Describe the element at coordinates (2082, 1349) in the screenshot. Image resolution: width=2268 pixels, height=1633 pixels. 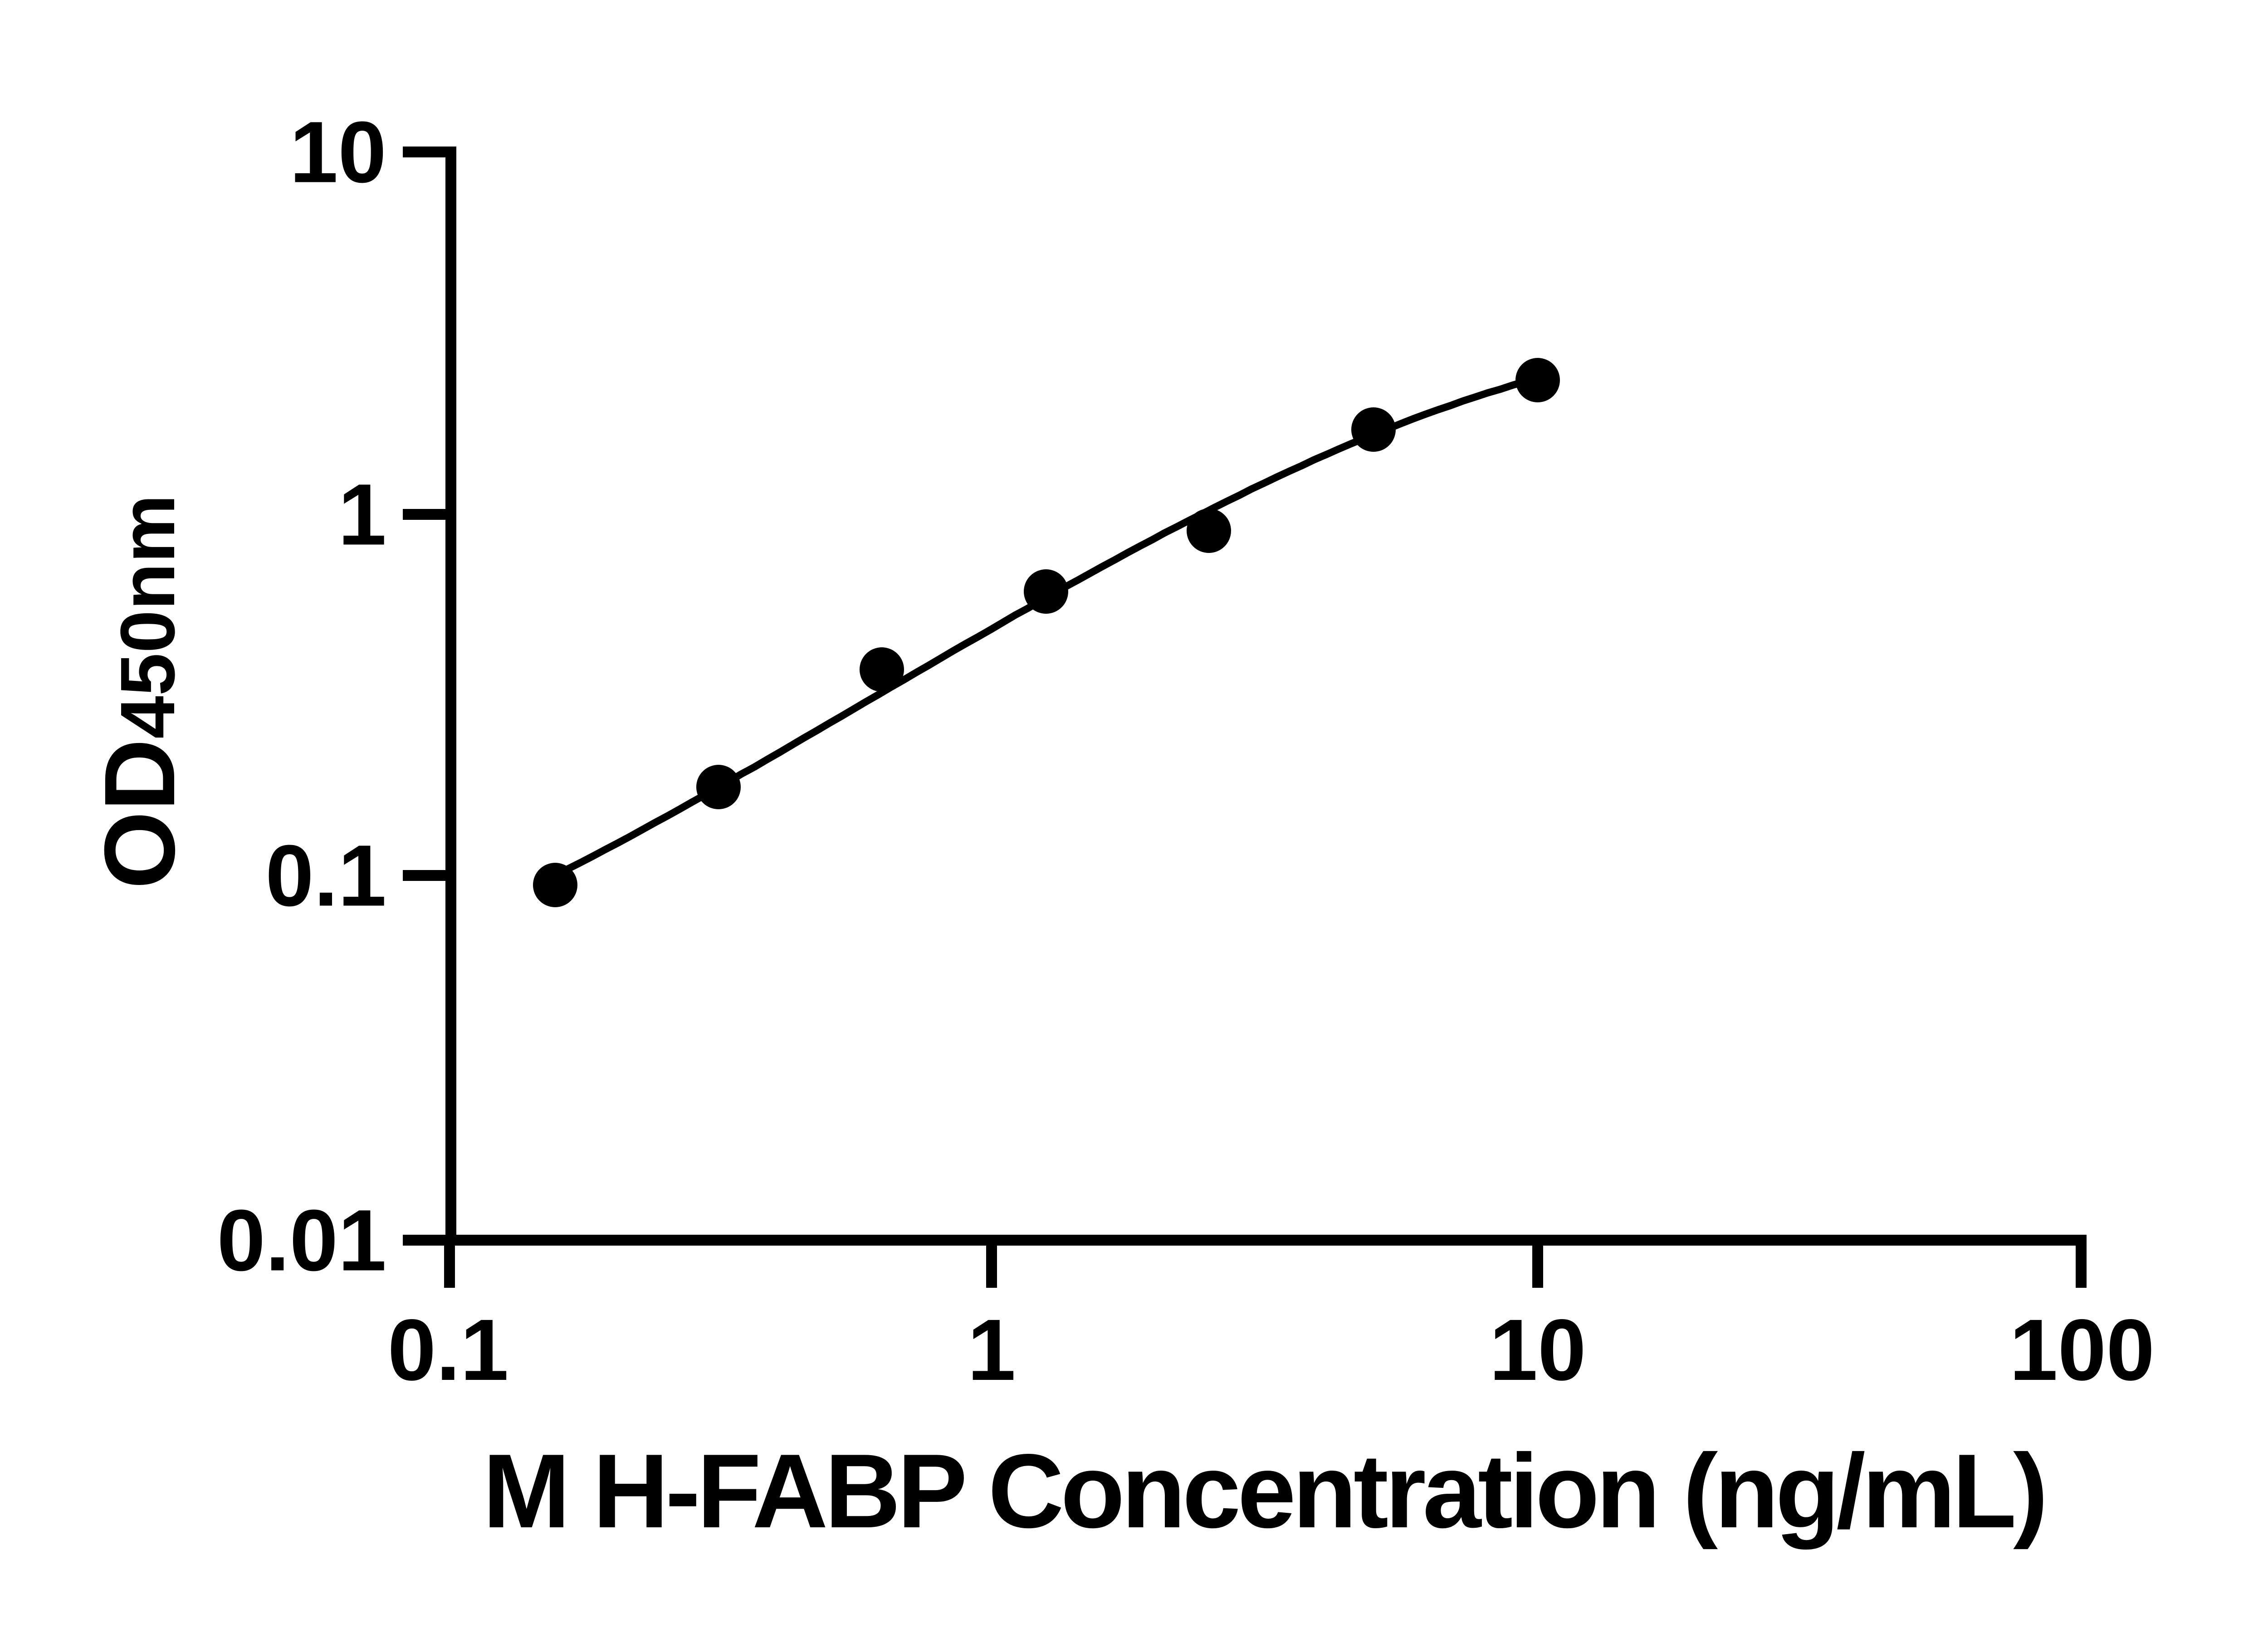
I see `svg-text: 100` at that location.